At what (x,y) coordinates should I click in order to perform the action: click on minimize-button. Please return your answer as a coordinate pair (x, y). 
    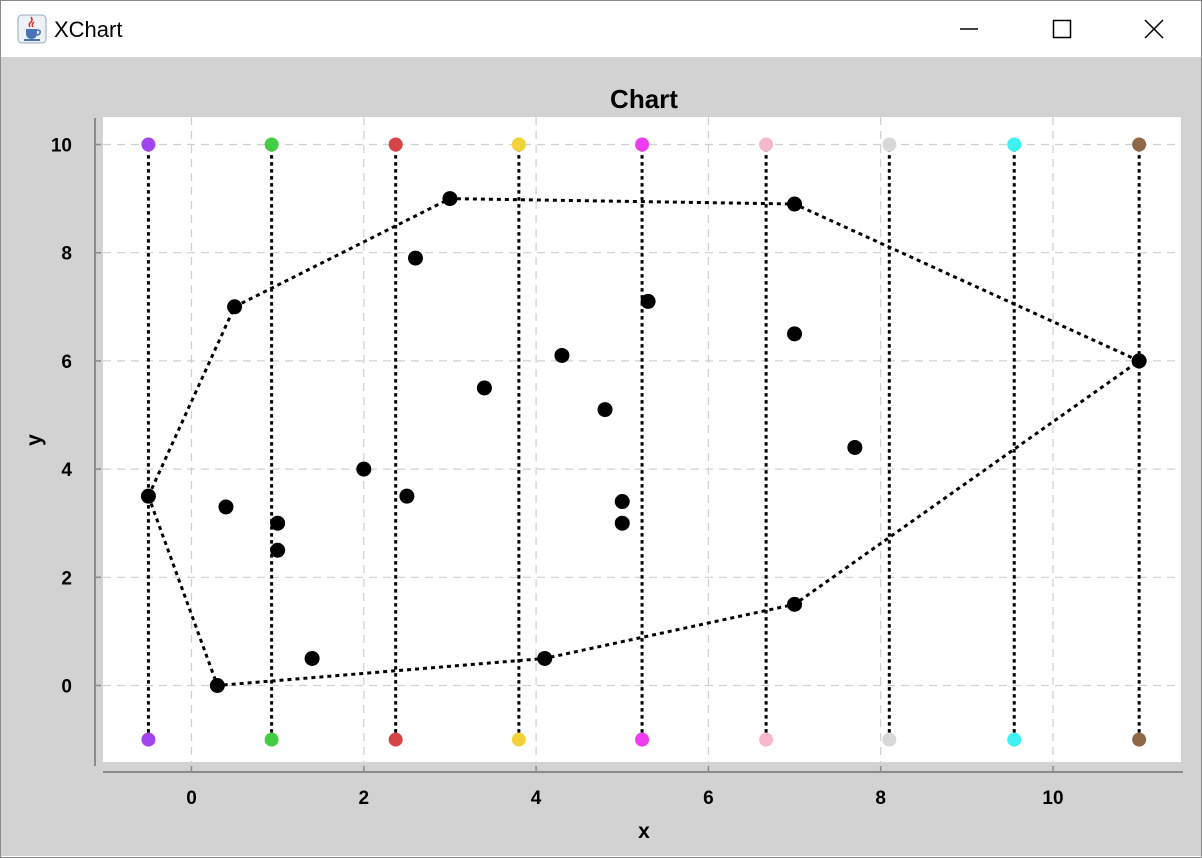
    Looking at the image, I should click on (969, 29).